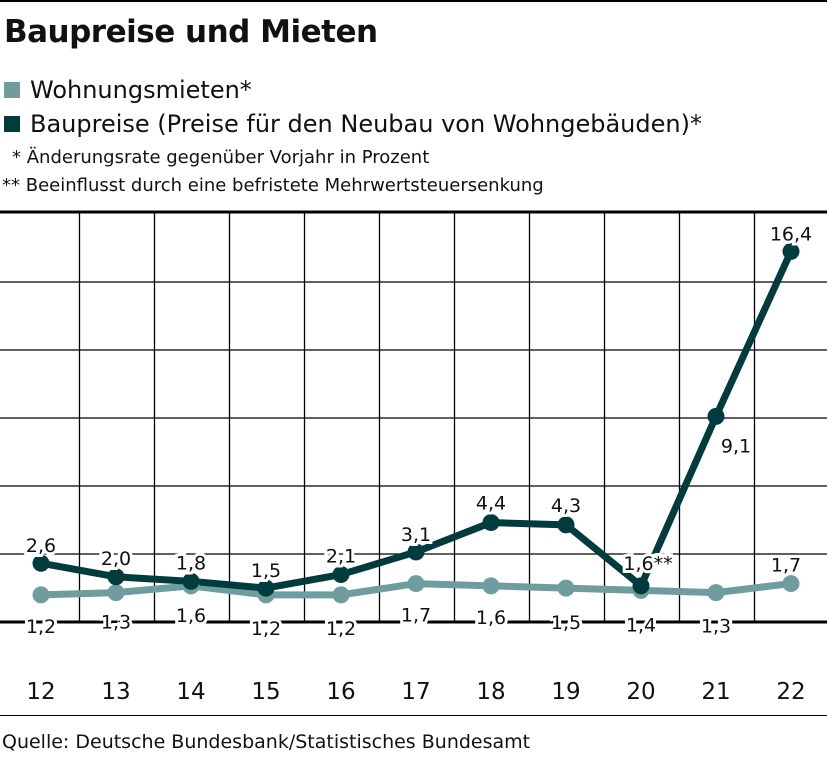 The width and height of the screenshot is (827, 769). I want to click on top-rule, so click(413, 1).